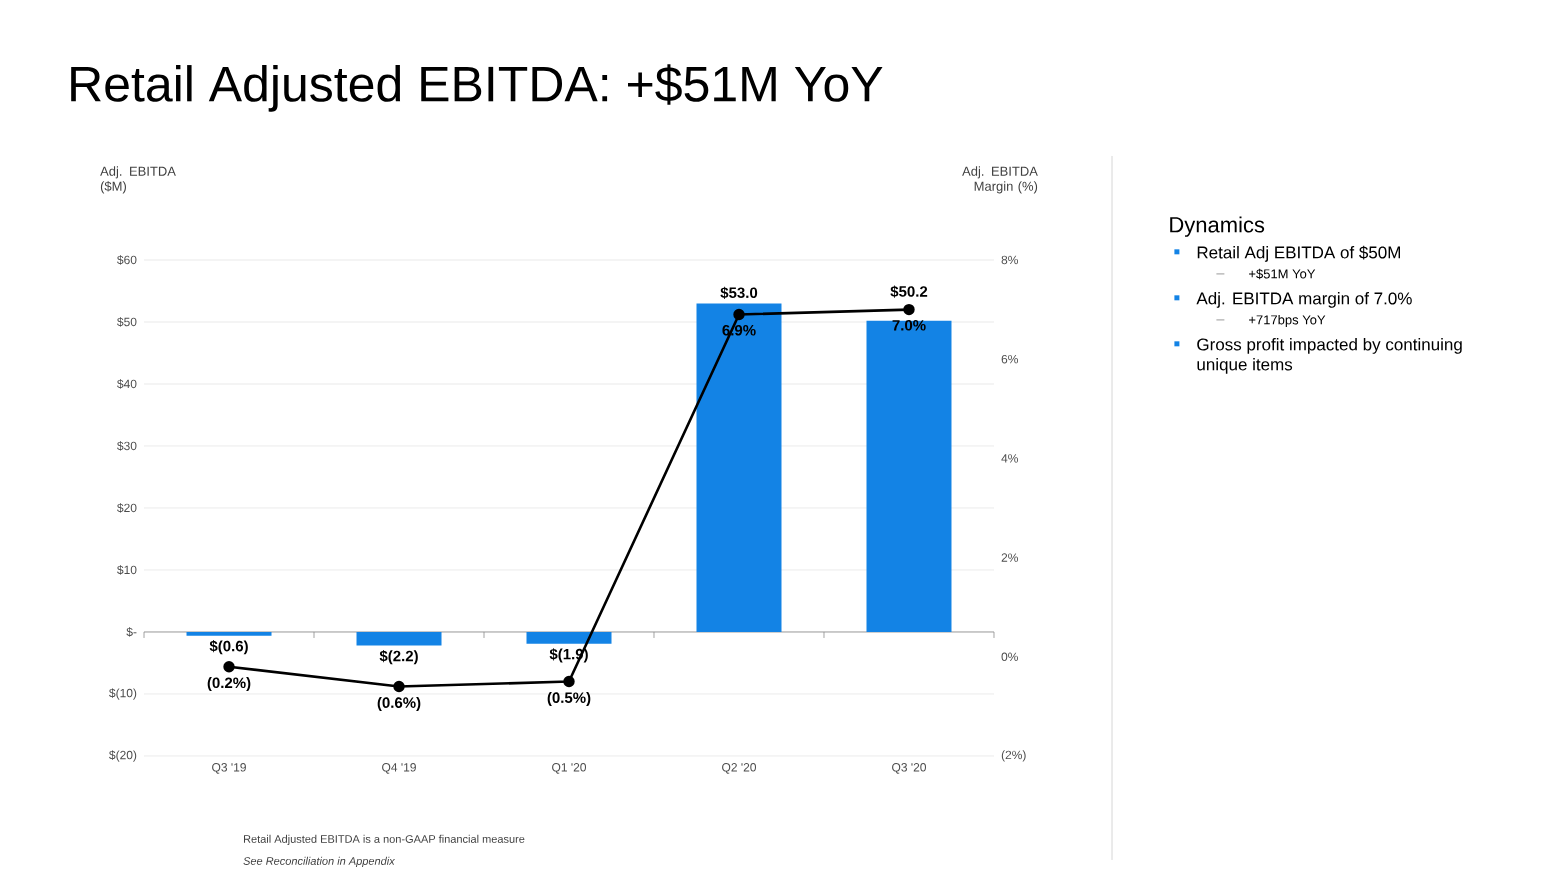 The width and height of the screenshot is (1554, 888). Describe the element at coordinates (477, 88) in the screenshot. I see `chart-title: Retail Adjusted EBITDA: +$51M YoY` at that location.